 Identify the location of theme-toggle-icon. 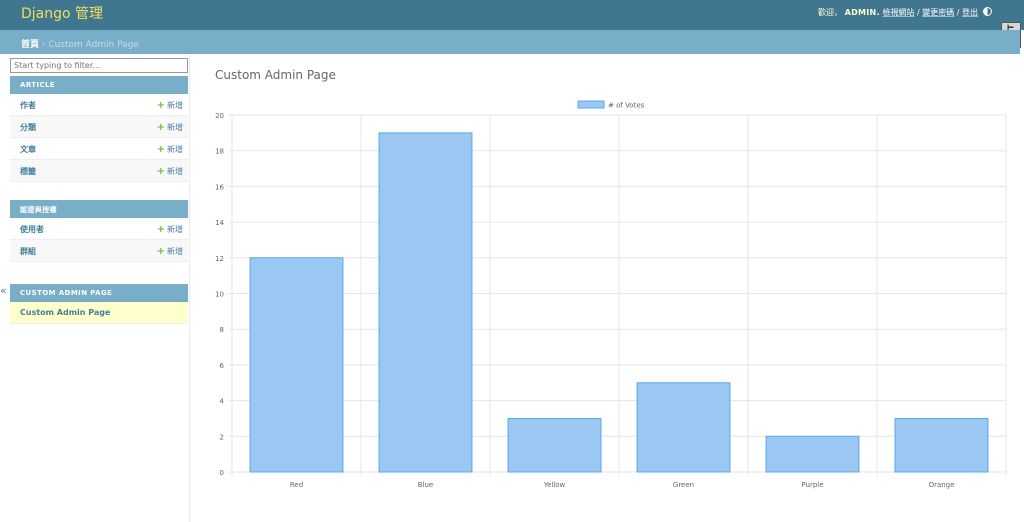
(987, 11).